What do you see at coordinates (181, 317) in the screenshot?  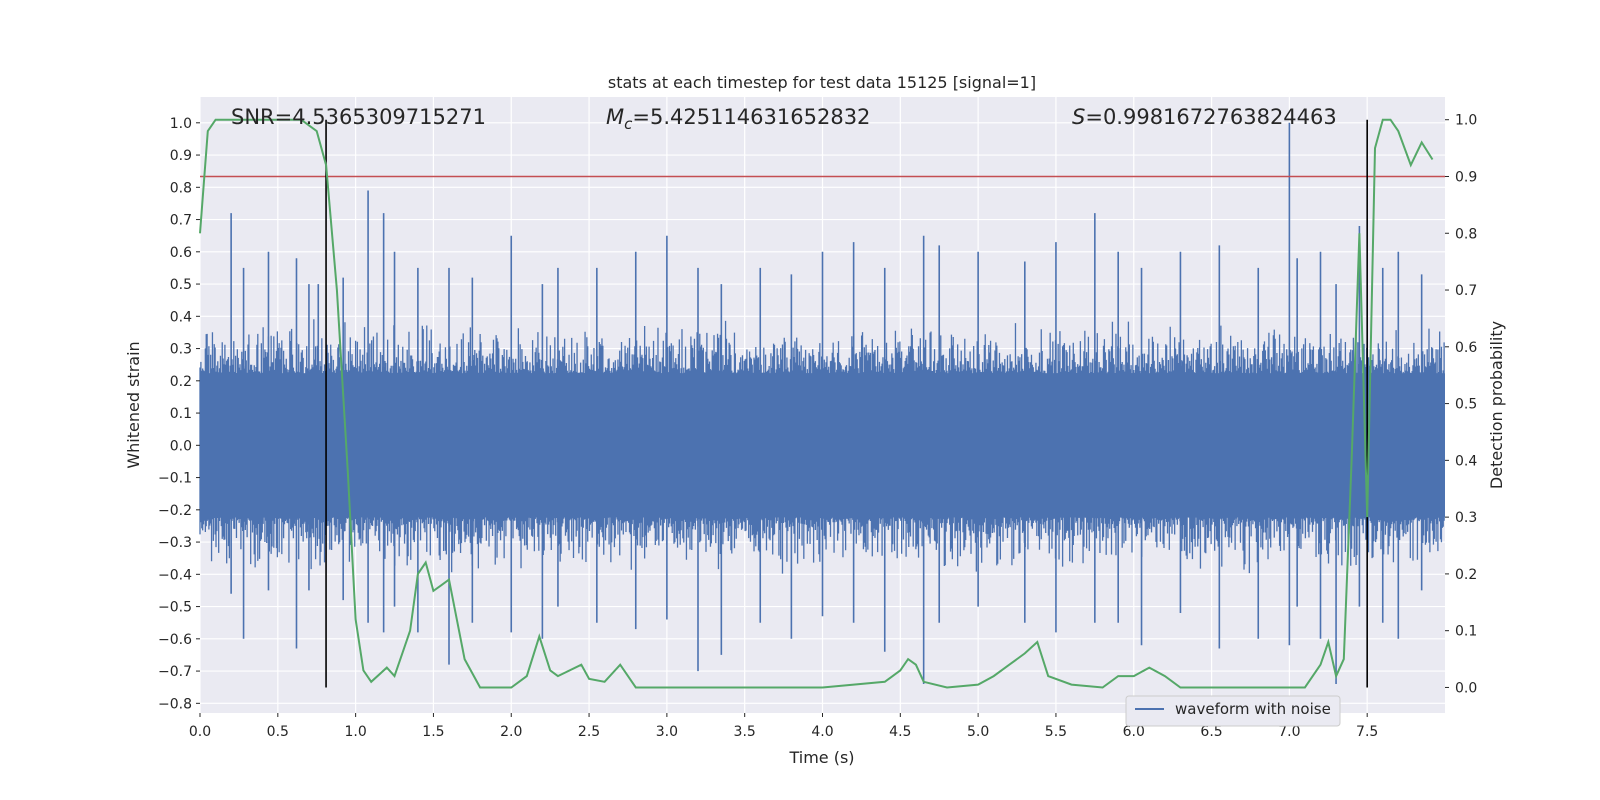 I see `y-tick-label: 0.4` at bounding box center [181, 317].